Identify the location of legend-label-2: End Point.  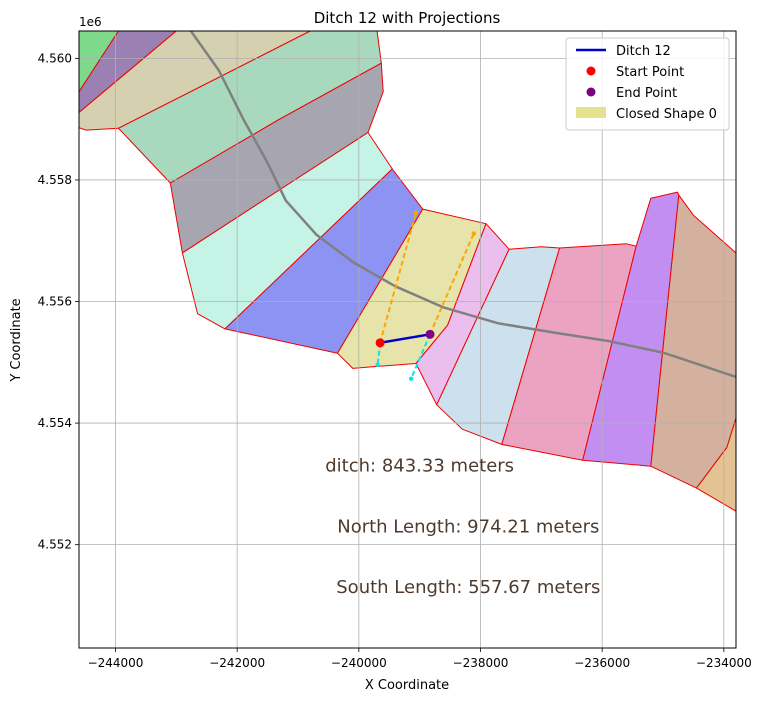
(646, 93).